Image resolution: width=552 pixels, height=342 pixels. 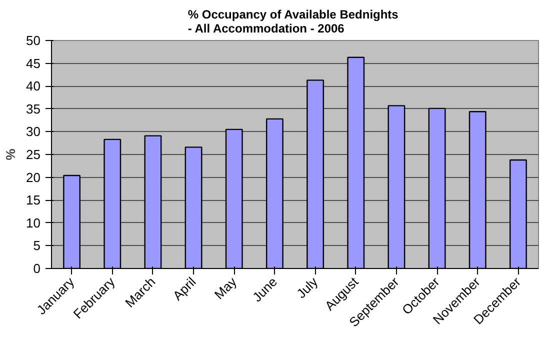 What do you see at coordinates (10, 154) in the screenshot?
I see `y-axis-title: %` at bounding box center [10, 154].